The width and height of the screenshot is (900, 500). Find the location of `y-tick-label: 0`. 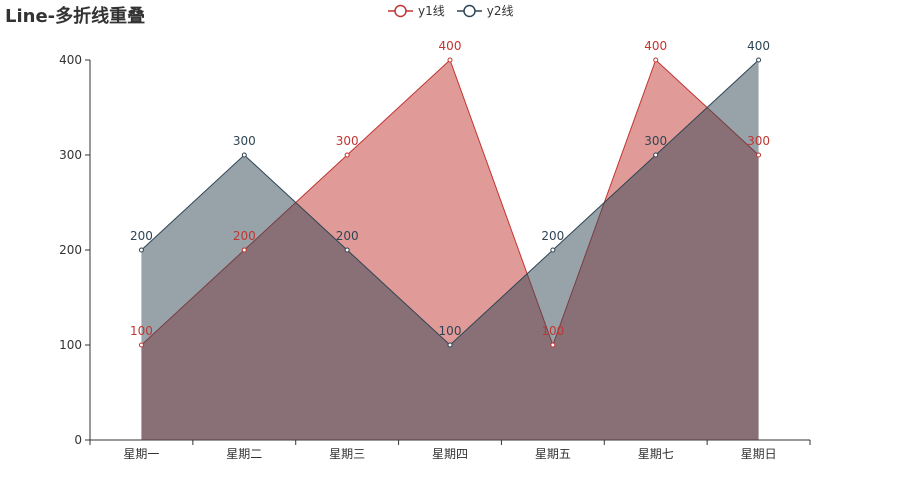

y-tick-label: 0 is located at coordinates (78, 440).